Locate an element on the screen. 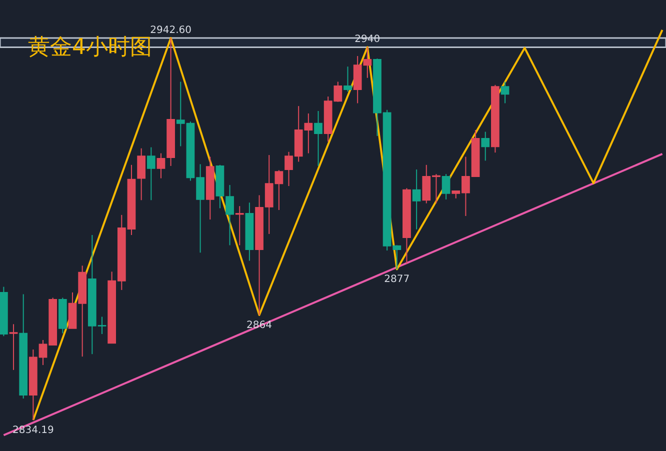 The height and width of the screenshot is (451, 666). annotation: 2942.60 is located at coordinates (171, 30).